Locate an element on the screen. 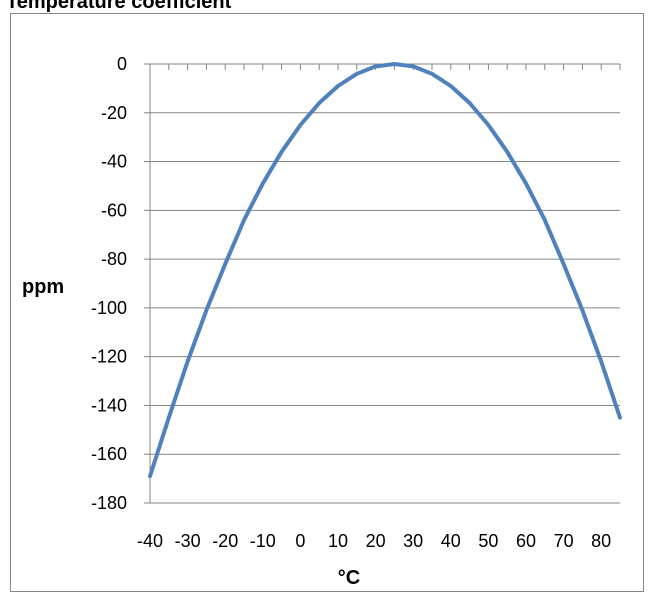  y-axis-title: ppm is located at coordinates (43, 287).